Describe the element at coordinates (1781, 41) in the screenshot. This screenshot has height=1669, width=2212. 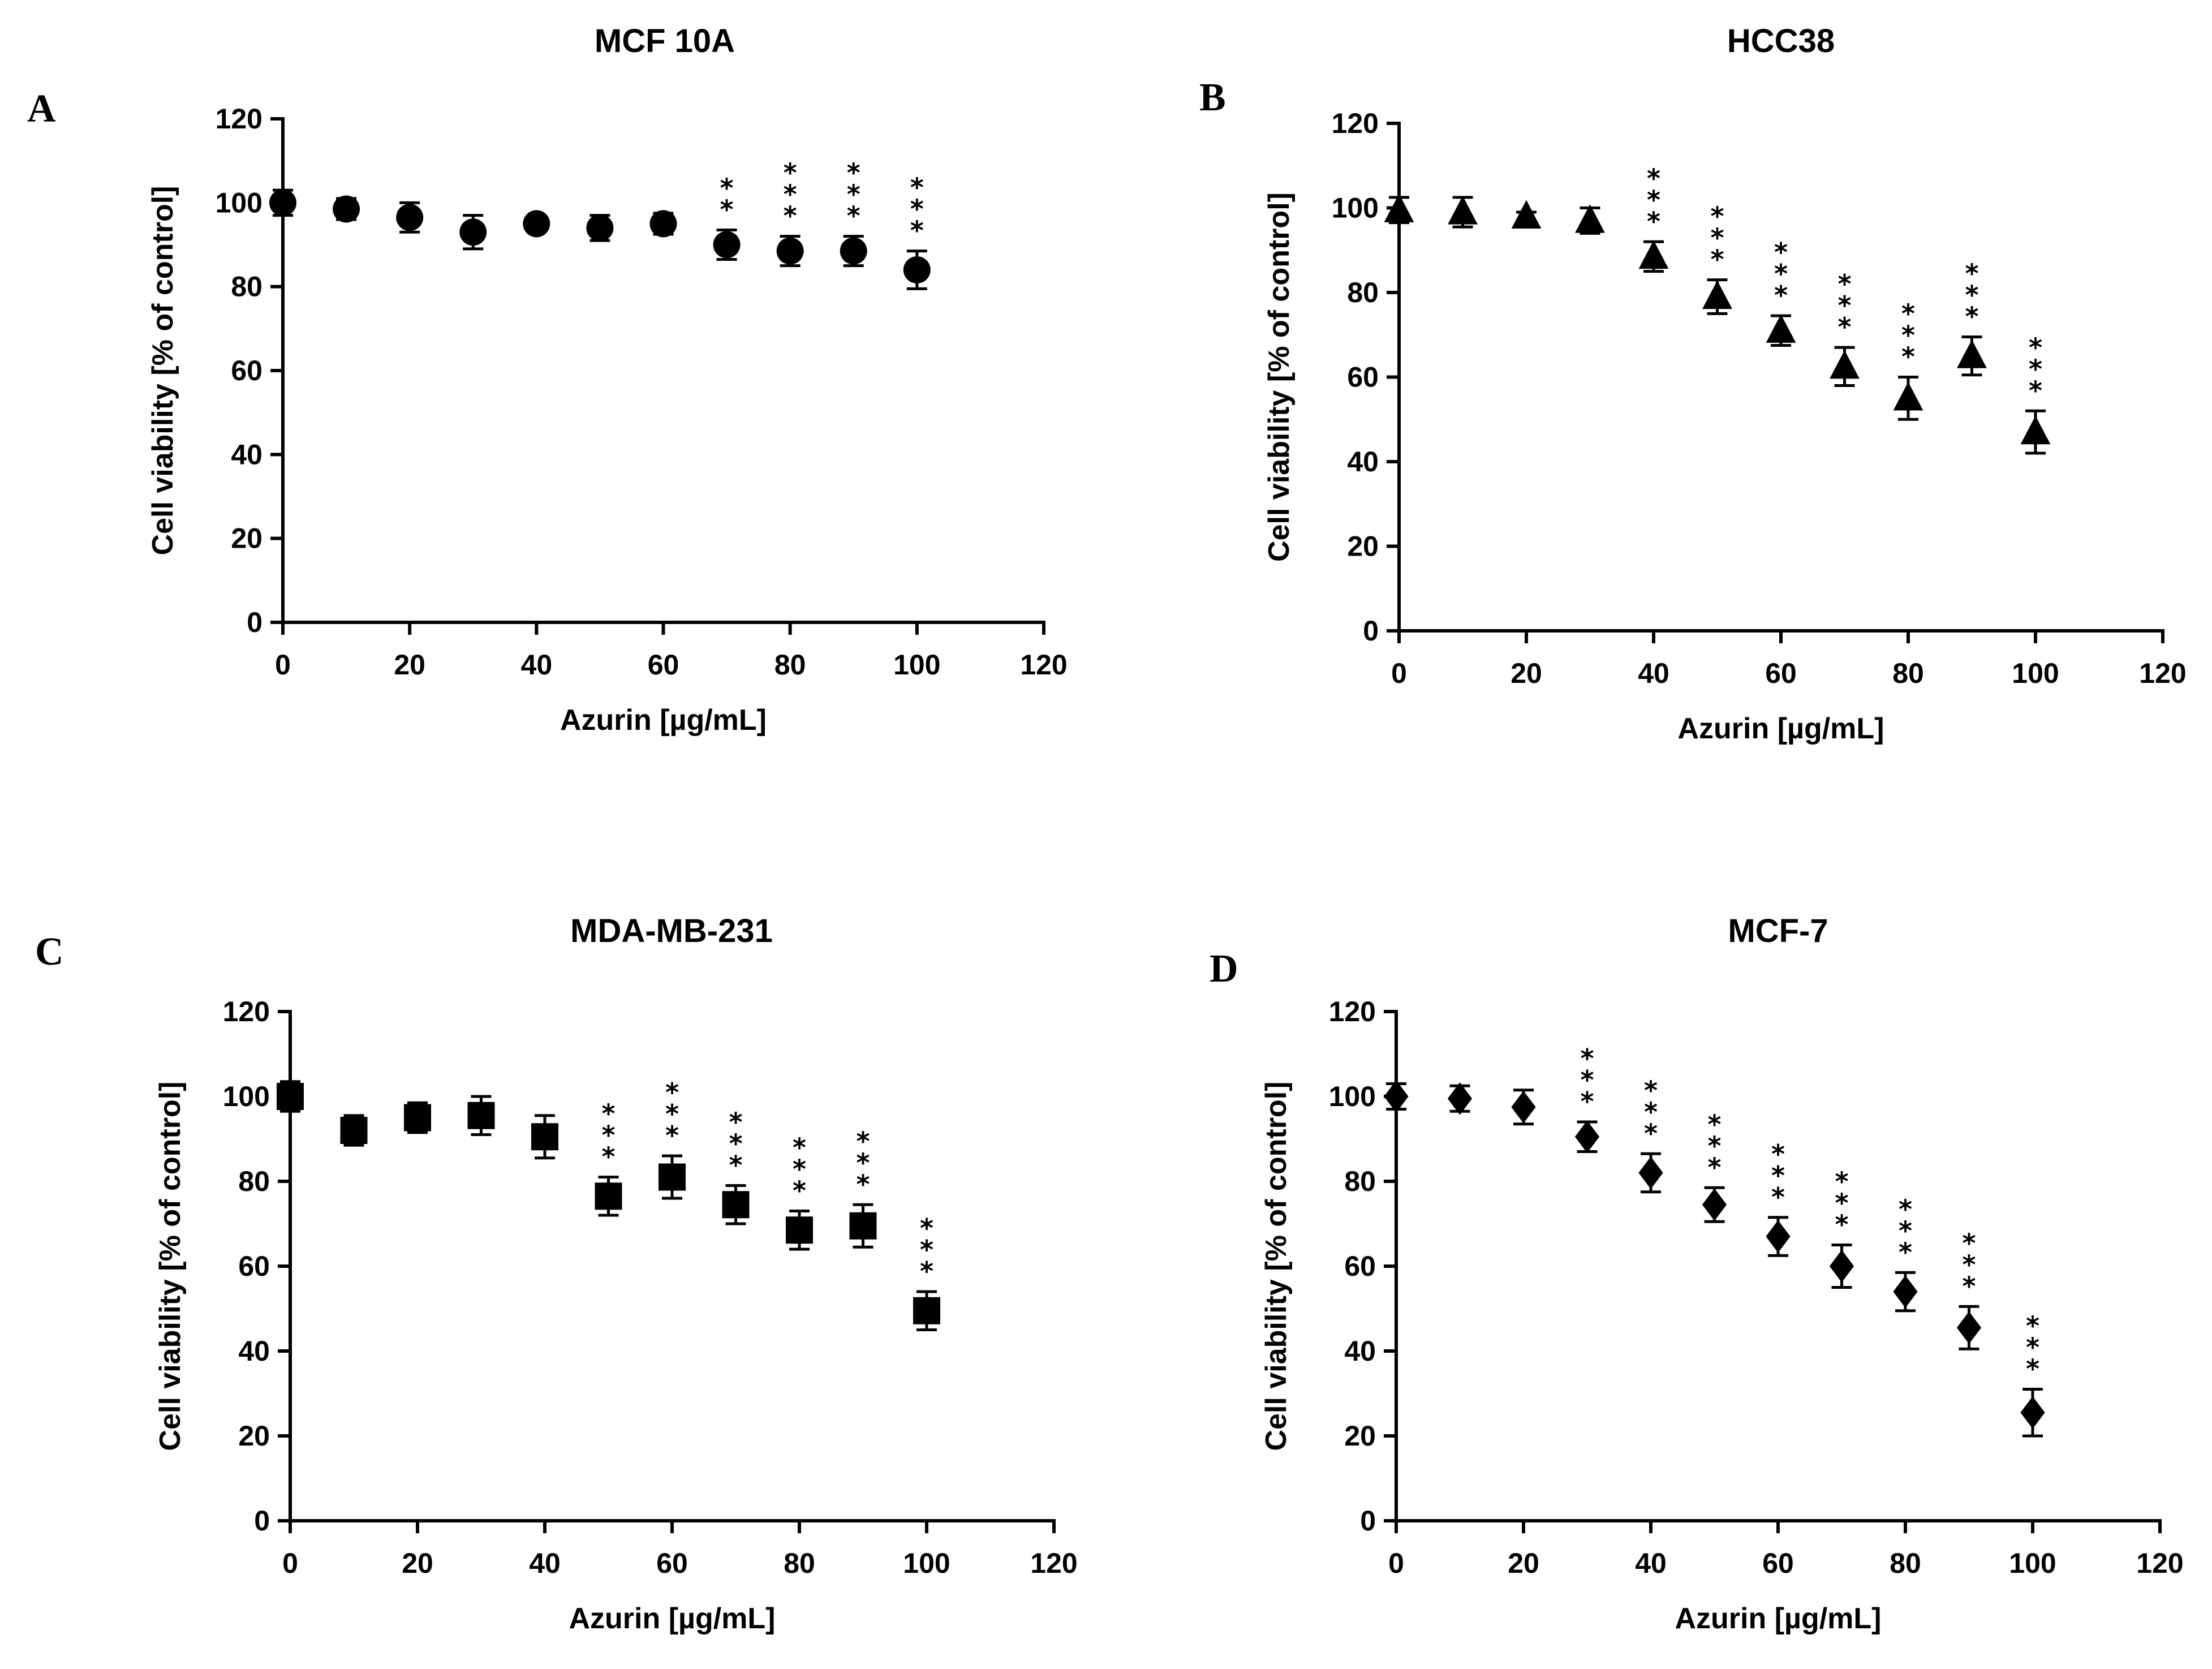
I see `chart-title: HCC38` at that location.